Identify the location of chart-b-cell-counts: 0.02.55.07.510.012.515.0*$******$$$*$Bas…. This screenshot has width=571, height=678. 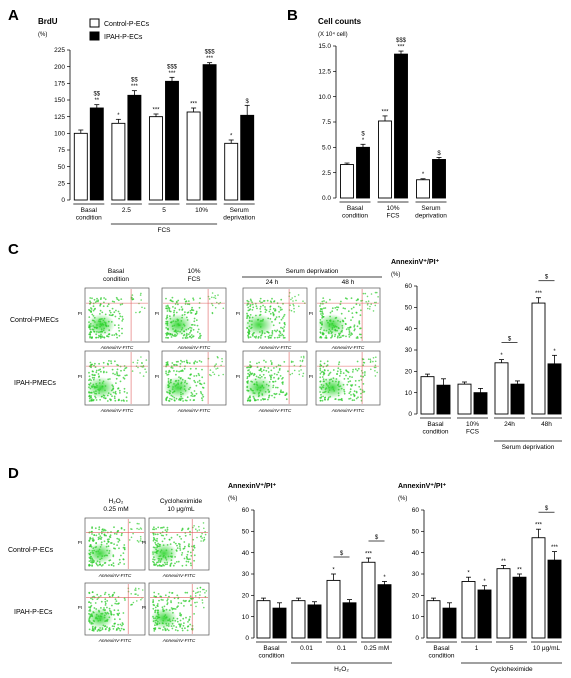
(382, 128).